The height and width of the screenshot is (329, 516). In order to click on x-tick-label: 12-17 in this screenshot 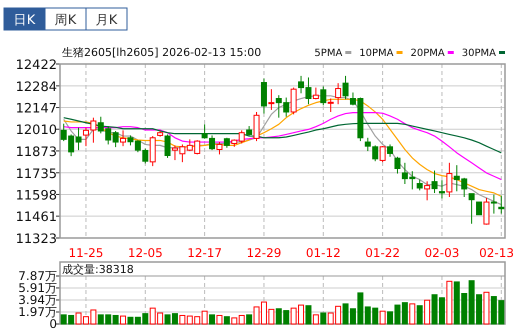, I will do `click(204, 253)`.